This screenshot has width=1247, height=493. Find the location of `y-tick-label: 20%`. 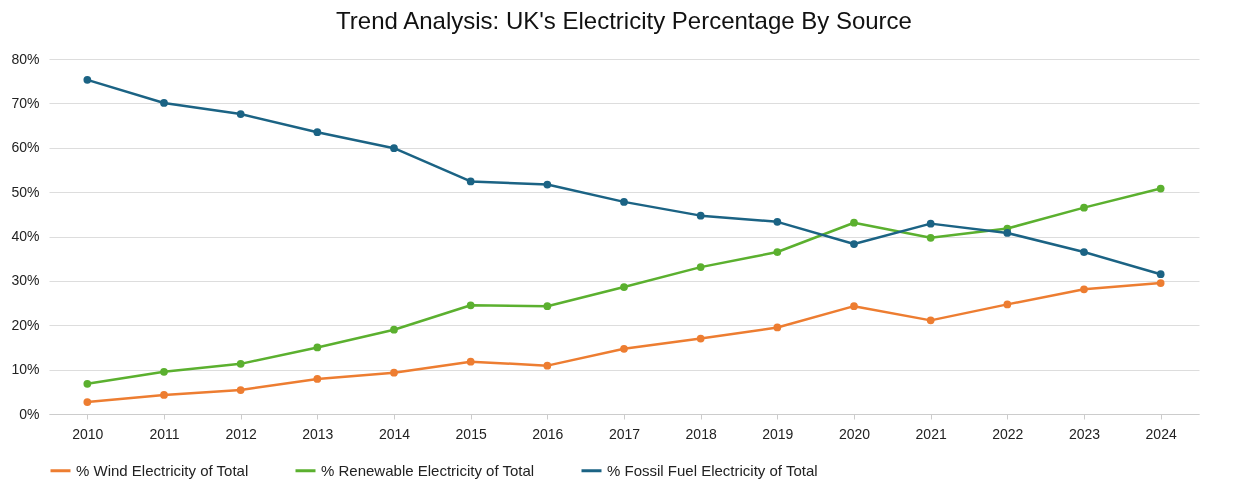

y-tick-label: 20% is located at coordinates (25, 324).